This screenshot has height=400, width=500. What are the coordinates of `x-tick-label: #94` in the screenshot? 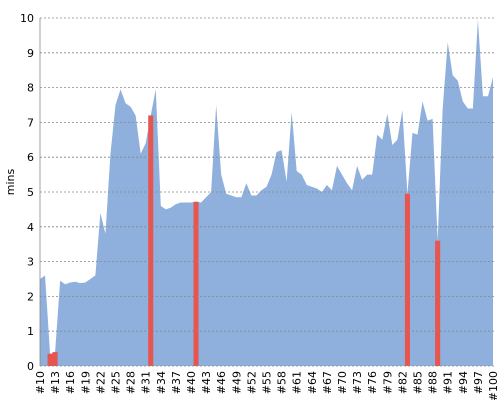 It's located at (463, 382).